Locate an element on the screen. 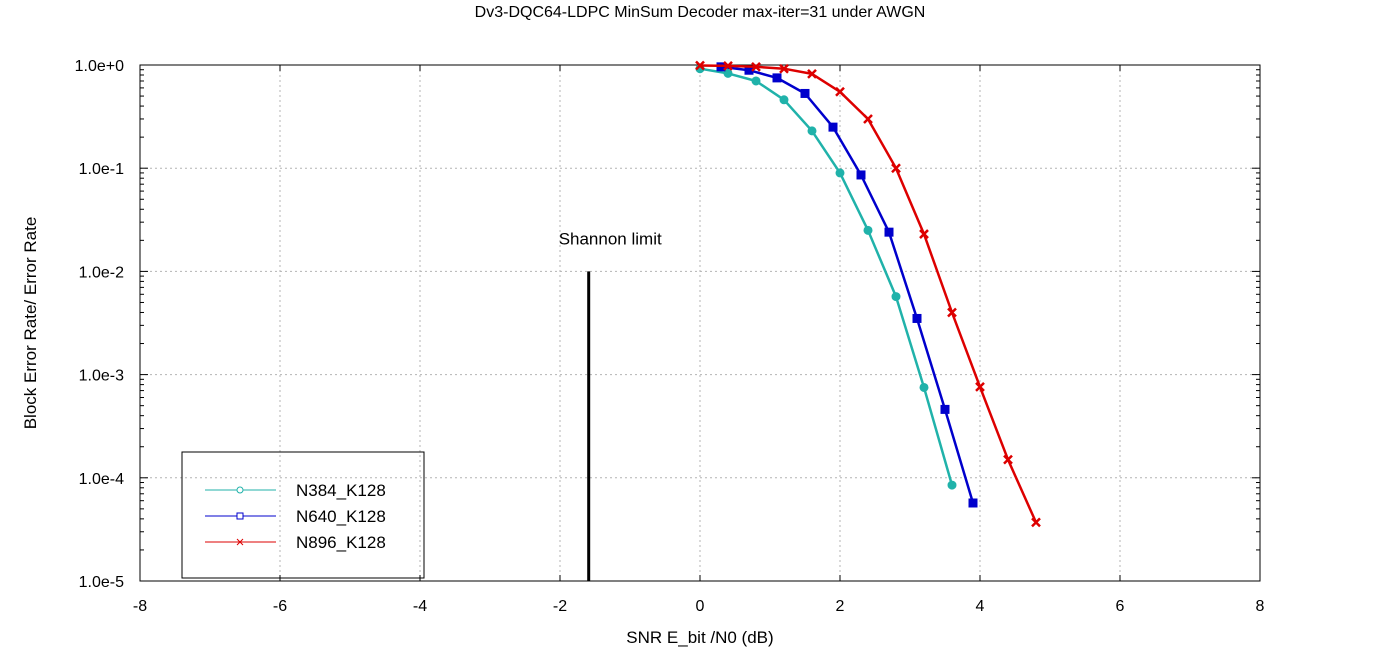  x-axis-label: SNR E_bit /N0 (dB) is located at coordinates (699, 637).